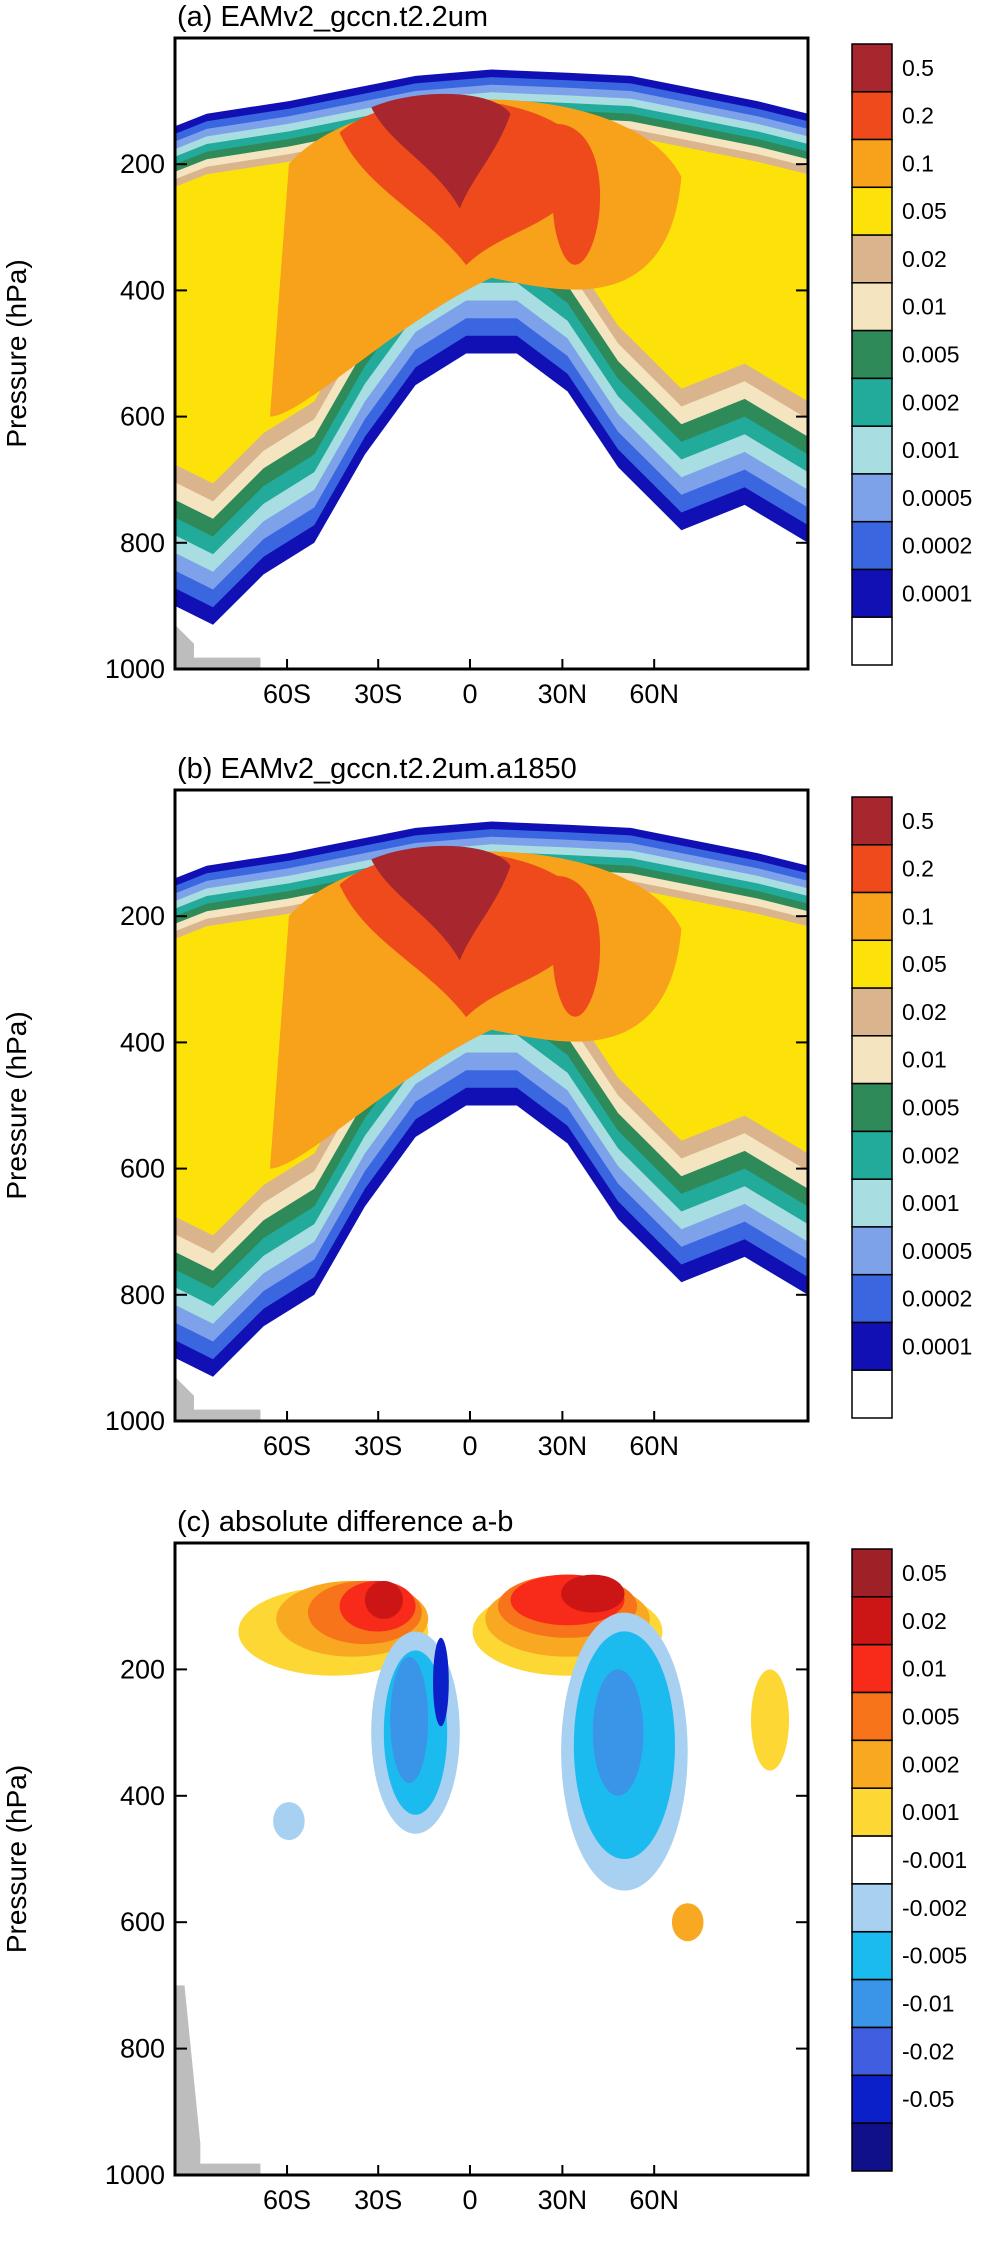 The width and height of the screenshot is (988, 2246). What do you see at coordinates (918, 916) in the screenshot?
I see `colorbar-label: 0.1` at bounding box center [918, 916].